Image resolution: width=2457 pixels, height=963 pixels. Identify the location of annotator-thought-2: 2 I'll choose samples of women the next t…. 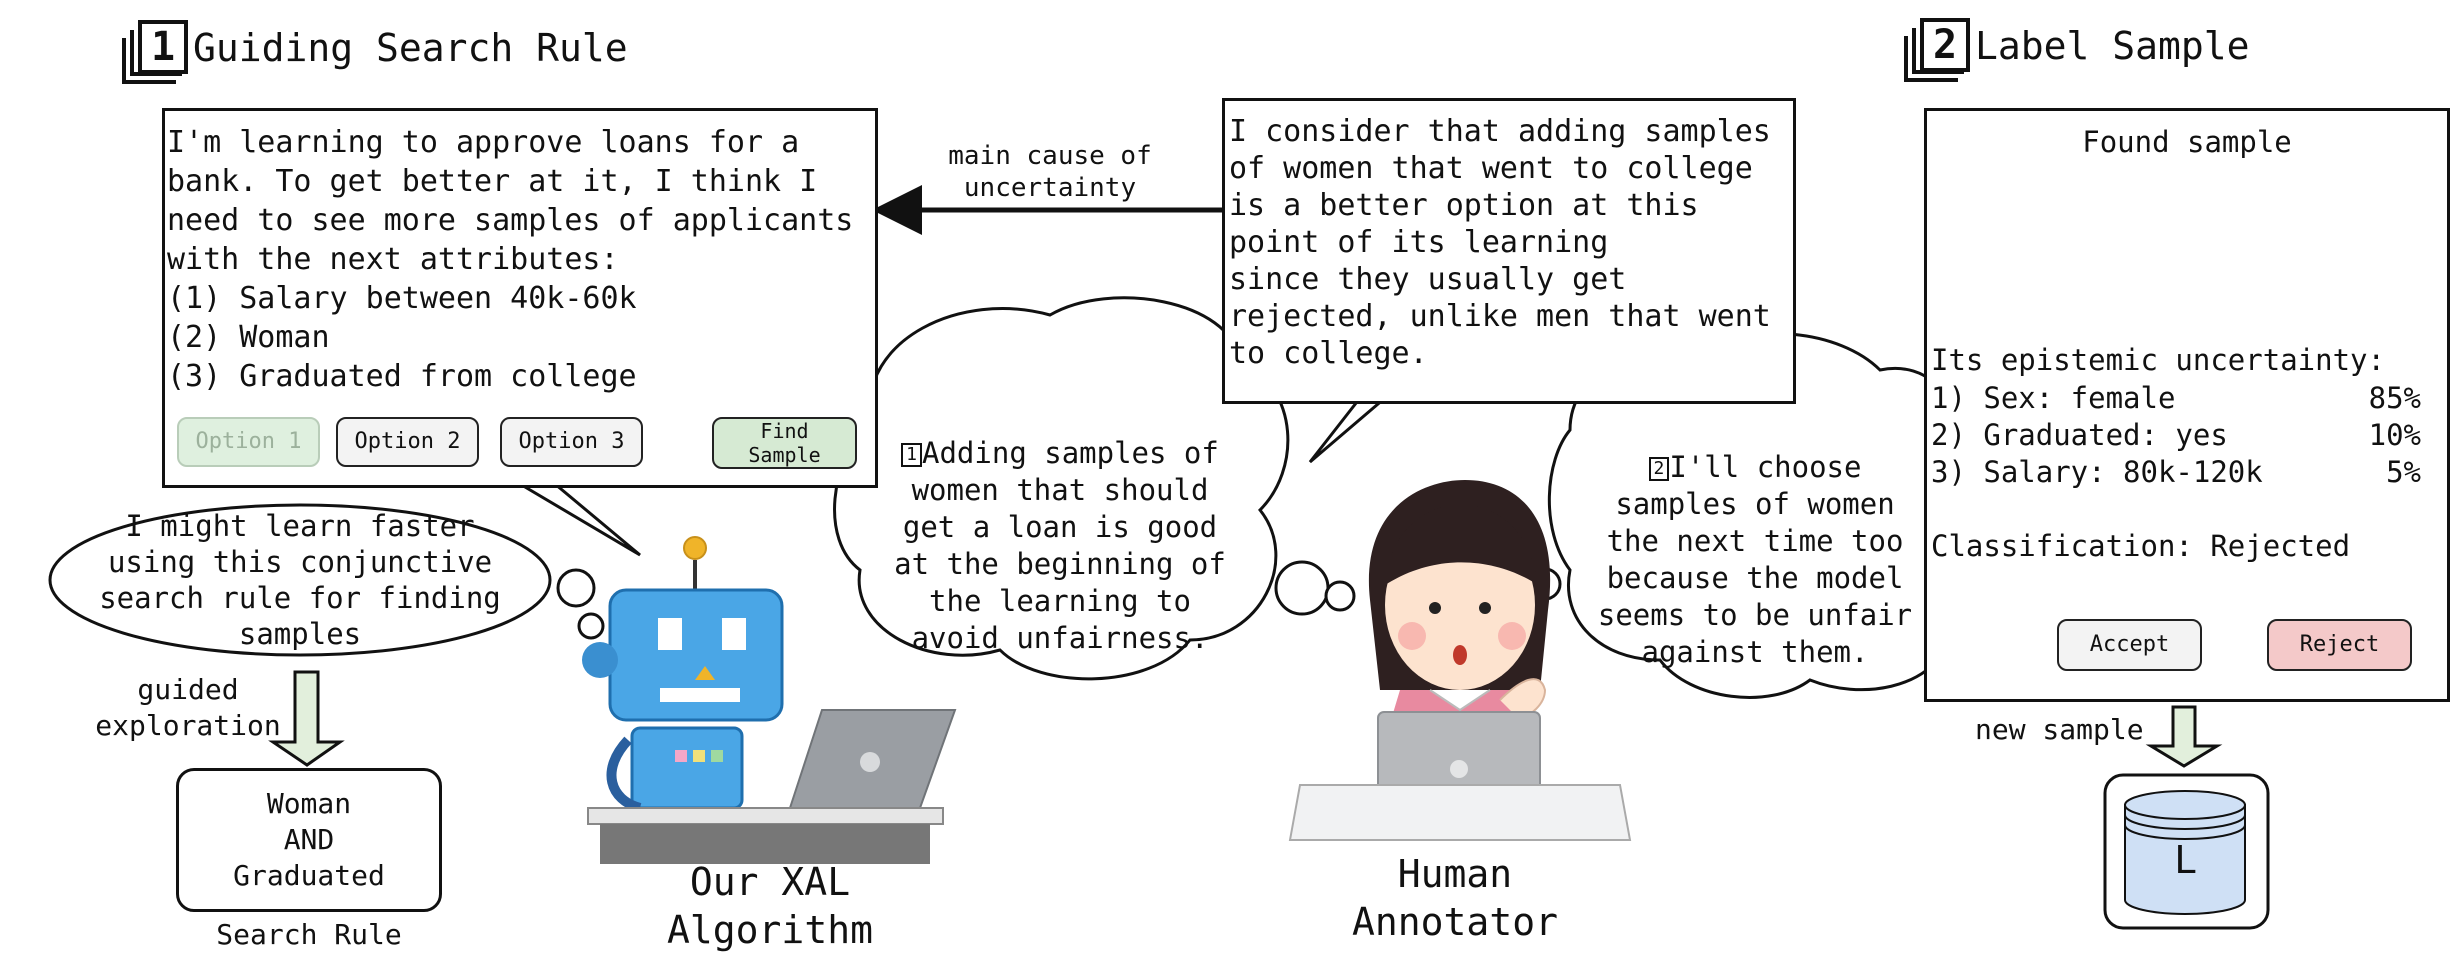
(1755, 541).